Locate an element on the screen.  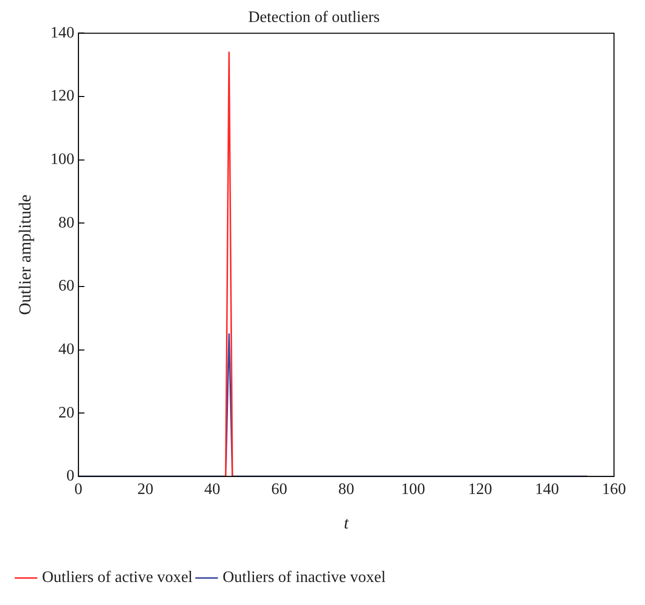
y-tick-label: 40 is located at coordinates (66, 349).